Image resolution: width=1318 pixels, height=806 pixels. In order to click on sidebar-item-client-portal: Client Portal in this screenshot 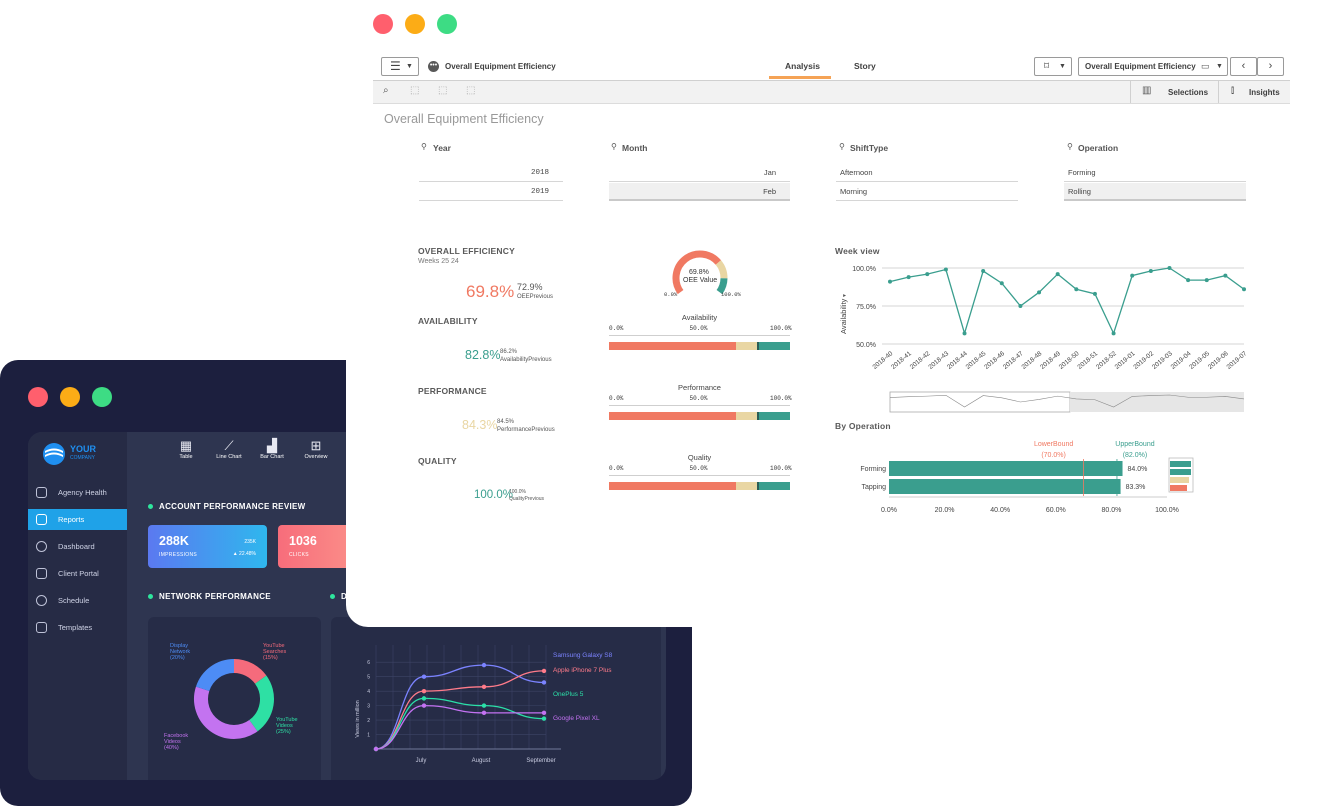, I will do `click(77, 573)`.